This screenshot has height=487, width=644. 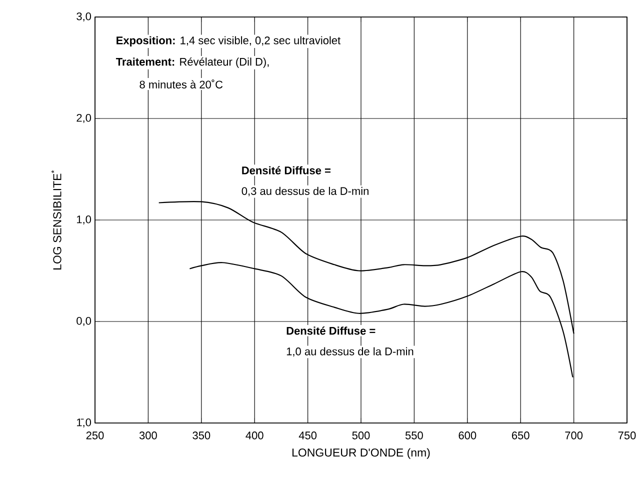 What do you see at coordinates (255, 436) in the screenshot?
I see `x-tick-label: 400` at bounding box center [255, 436].